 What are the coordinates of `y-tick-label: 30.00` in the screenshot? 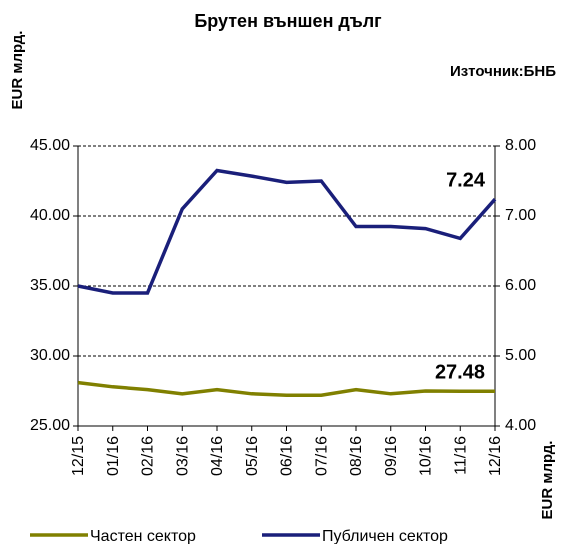 It's located at (50, 355).